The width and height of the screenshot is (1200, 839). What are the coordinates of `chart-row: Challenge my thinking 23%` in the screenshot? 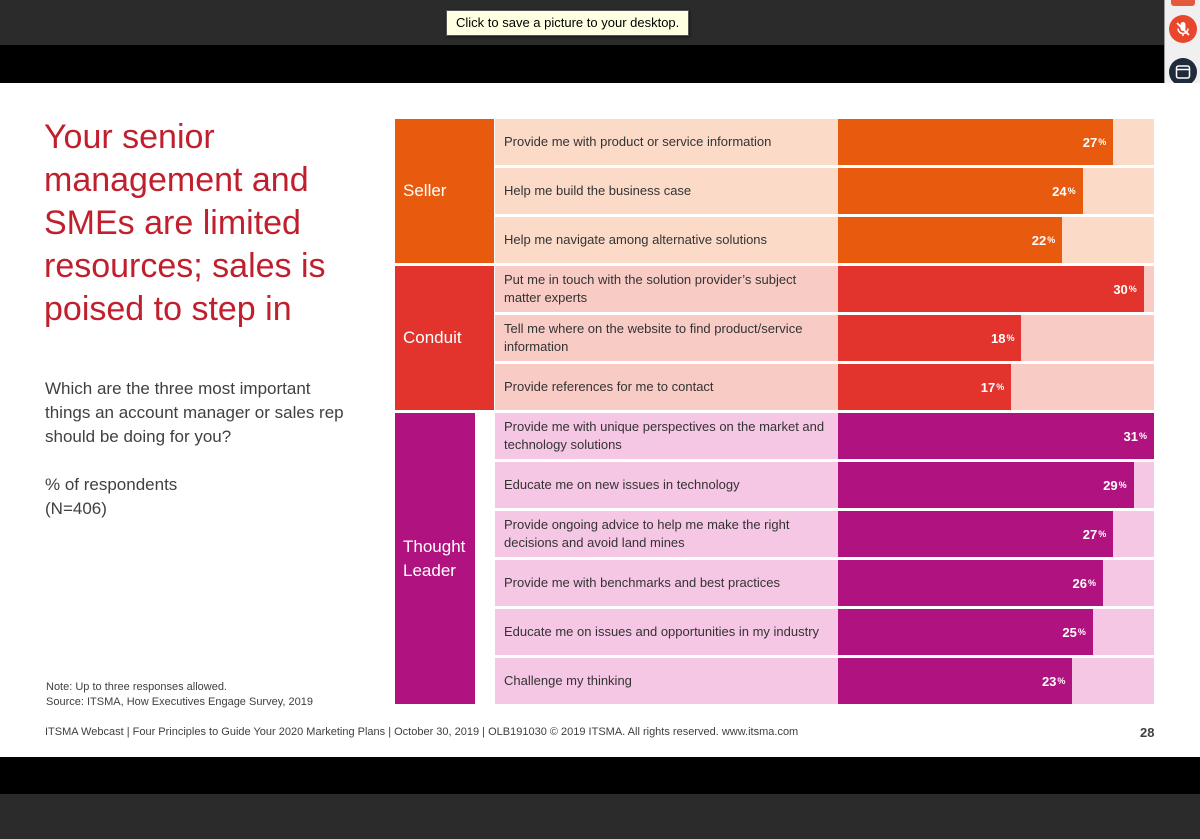 It's located at (824, 681).